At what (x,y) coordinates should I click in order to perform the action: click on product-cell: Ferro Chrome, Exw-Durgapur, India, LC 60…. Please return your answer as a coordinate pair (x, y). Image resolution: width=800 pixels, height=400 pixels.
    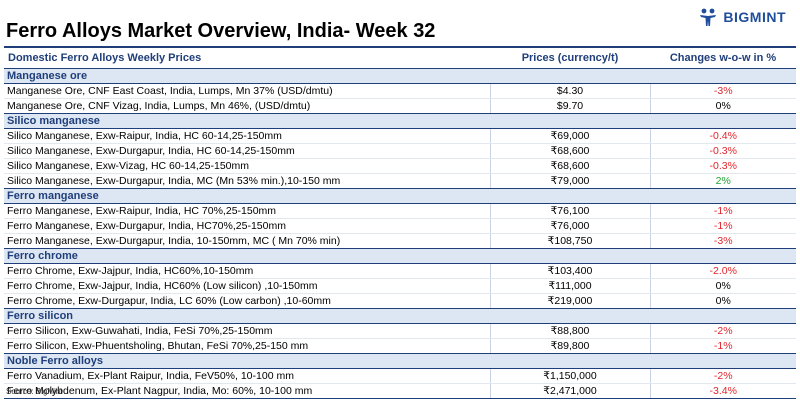
    Looking at the image, I should click on (247, 301).